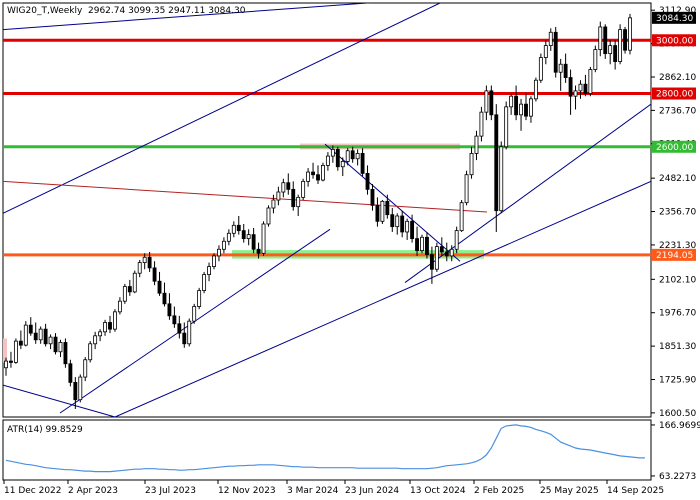 The image size is (700, 500). Describe the element at coordinates (313, 491) in the screenshot. I see `date-tick-label: 3 Mar 2024` at that location.